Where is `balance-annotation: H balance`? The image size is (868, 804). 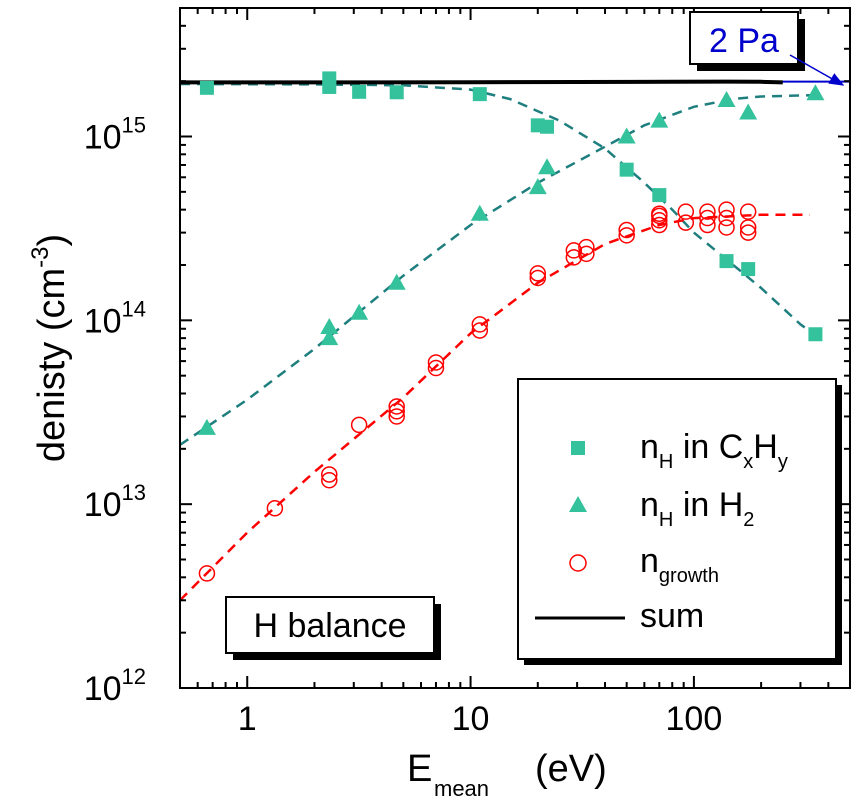
balance-annotation: H balance is located at coordinates (333, 628).